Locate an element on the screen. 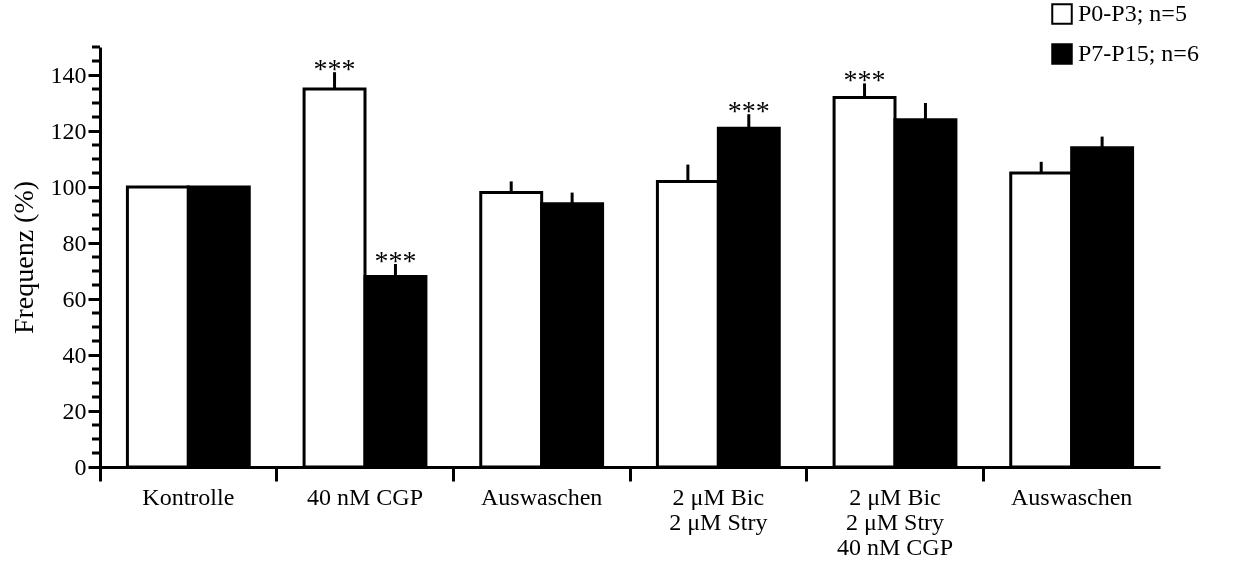 This screenshot has width=1248, height=586. y-tick-label: 140 is located at coordinates (68, 74).